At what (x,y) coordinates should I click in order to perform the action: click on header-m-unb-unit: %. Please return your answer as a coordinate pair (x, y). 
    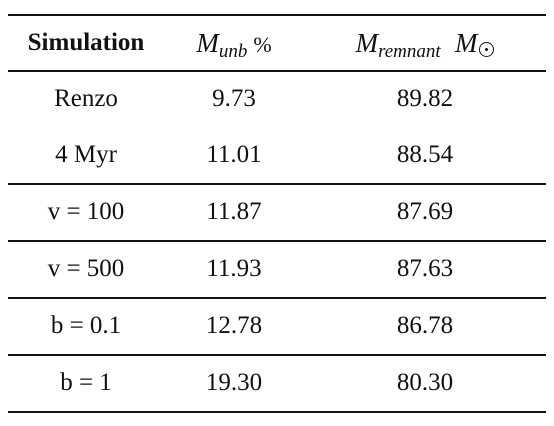
    Looking at the image, I should click on (262, 44).